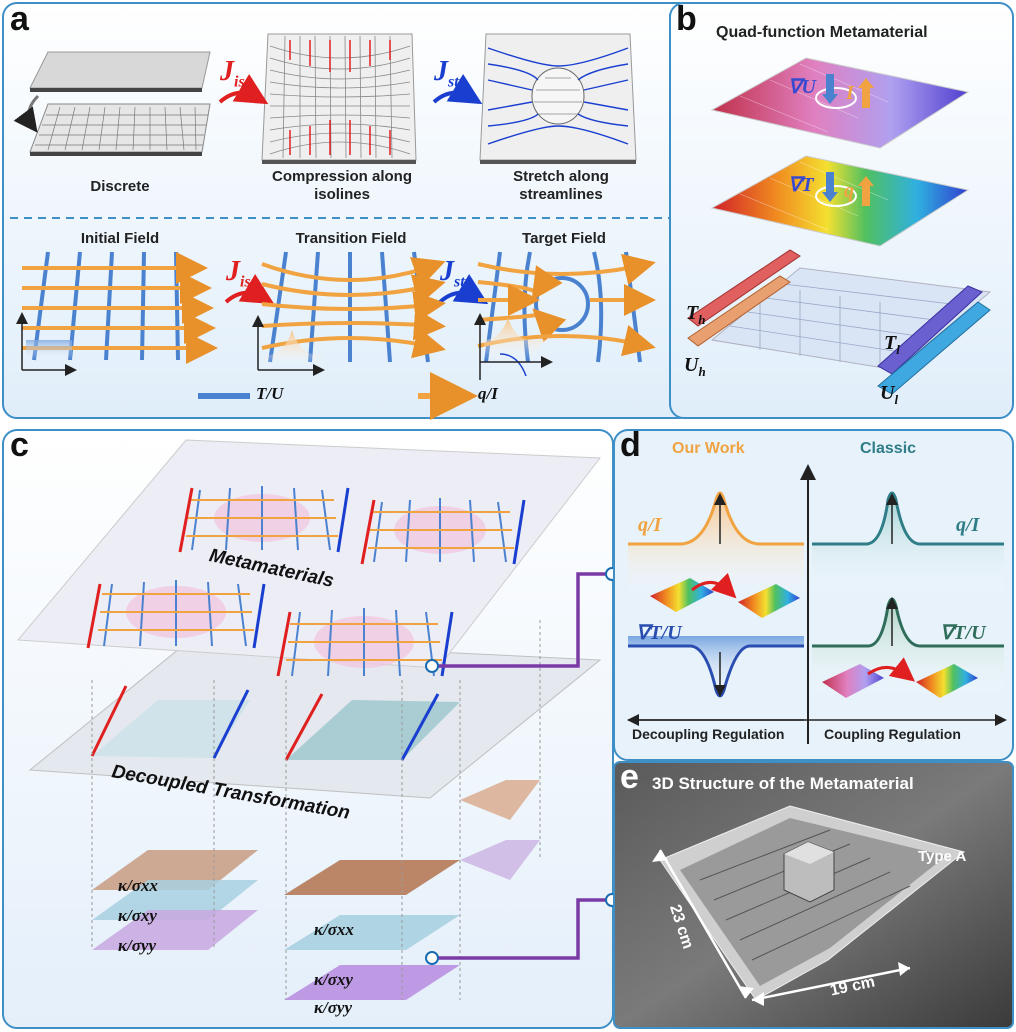  What do you see at coordinates (686, 19) in the screenshot?
I see `panel-b-label: b` at bounding box center [686, 19].